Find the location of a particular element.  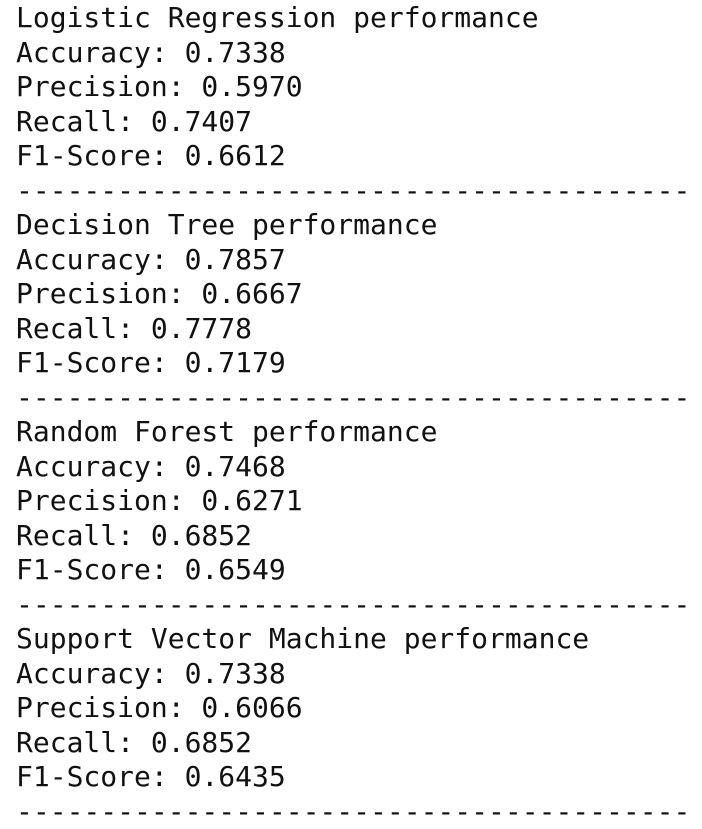

section-title: Random Forest performance is located at coordinates (359, 432).